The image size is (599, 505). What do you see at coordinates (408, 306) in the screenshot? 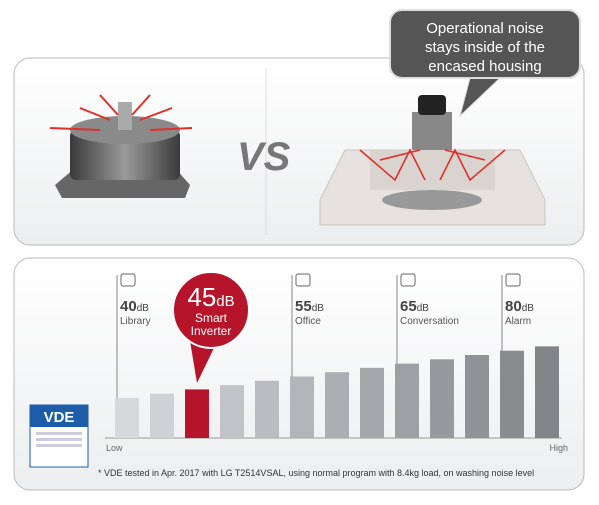
I see `value: 65` at bounding box center [408, 306].